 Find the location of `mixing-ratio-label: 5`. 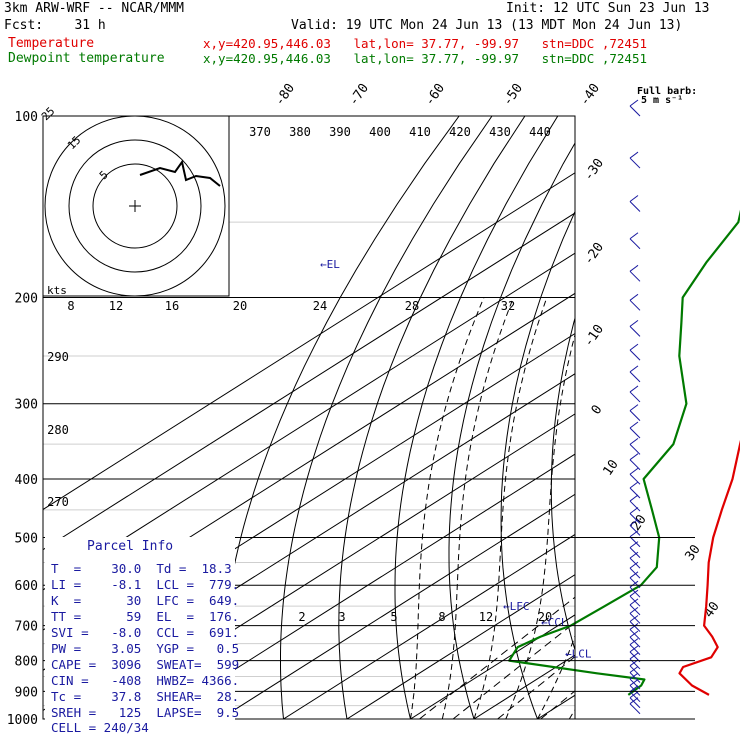

mixing-ratio-label: 5 is located at coordinates (393, 617).